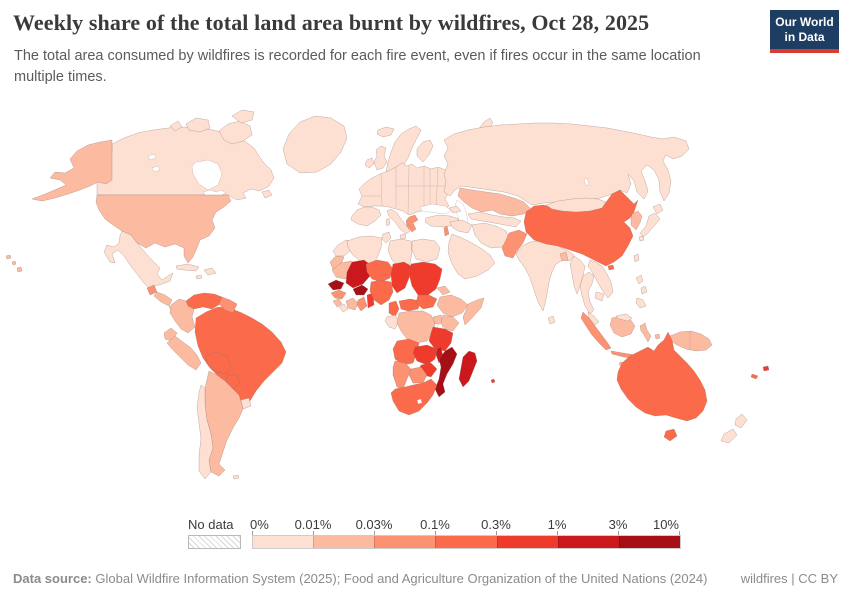 Image resolution: width=850 pixels, height=600 pixels. Describe the element at coordinates (410, 305) in the screenshot. I see `country-central-african-republic` at that location.